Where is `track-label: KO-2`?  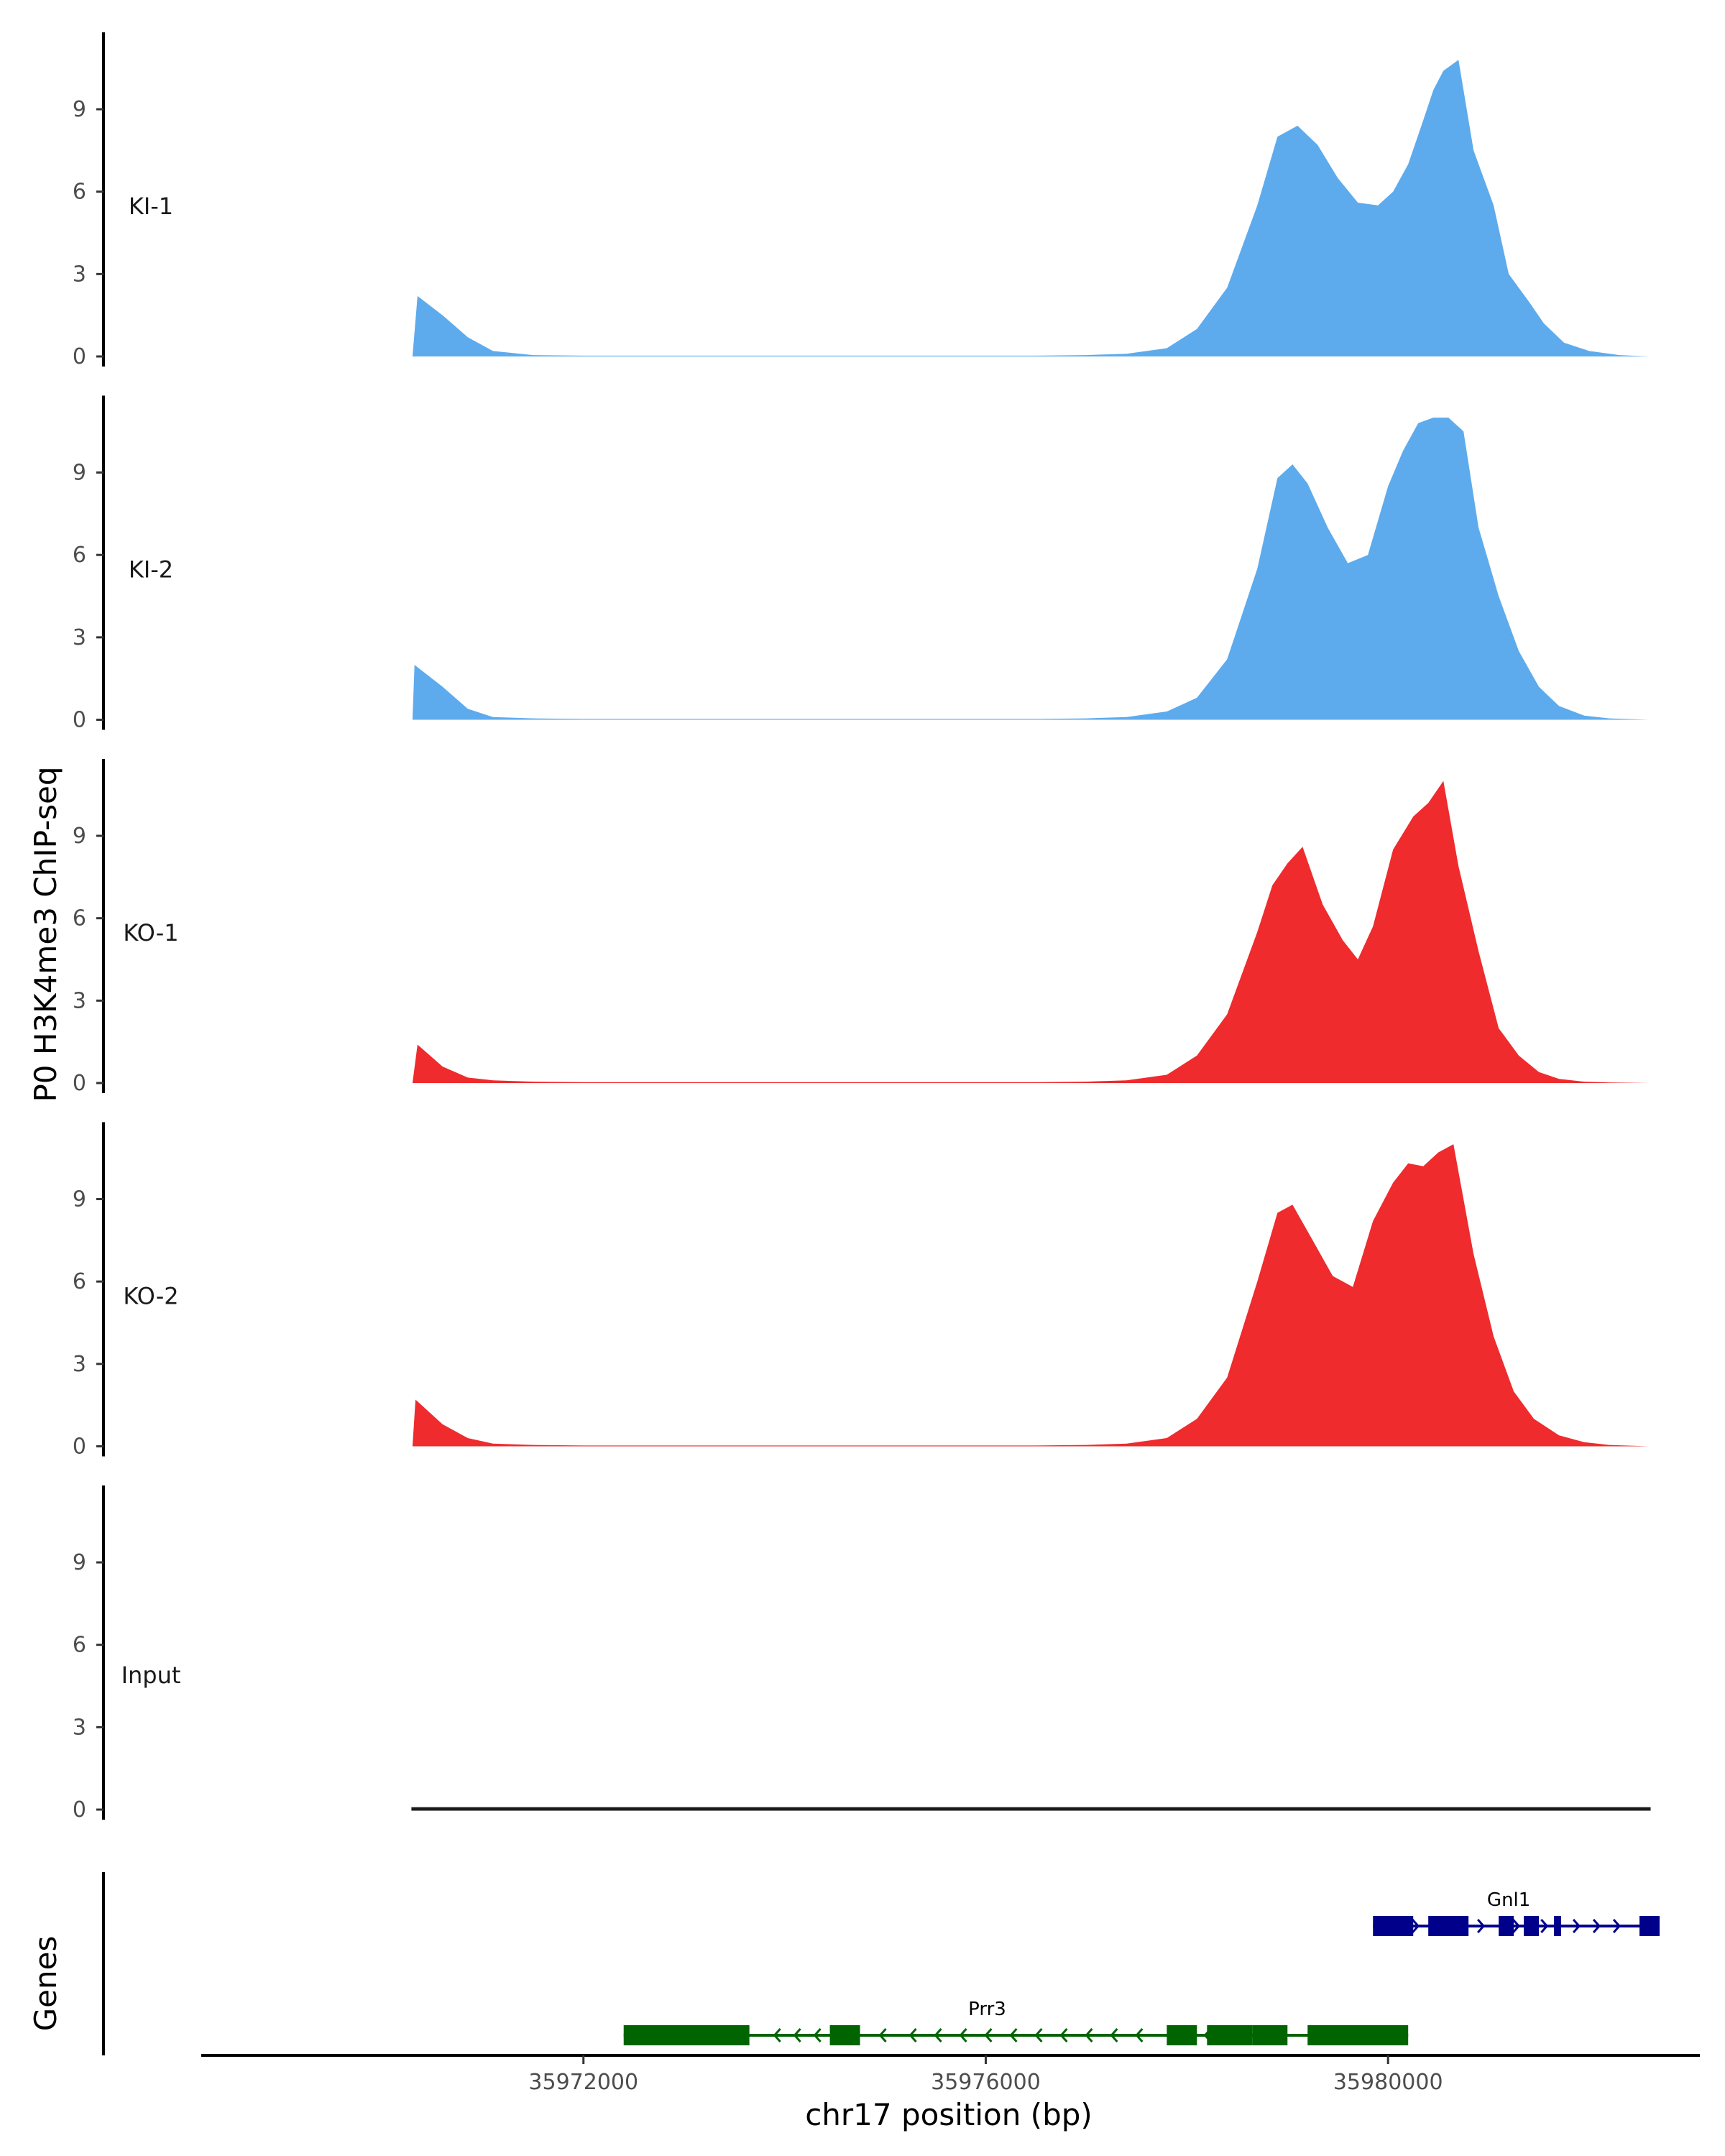
track-label: KO-2 is located at coordinates (150, 1296).